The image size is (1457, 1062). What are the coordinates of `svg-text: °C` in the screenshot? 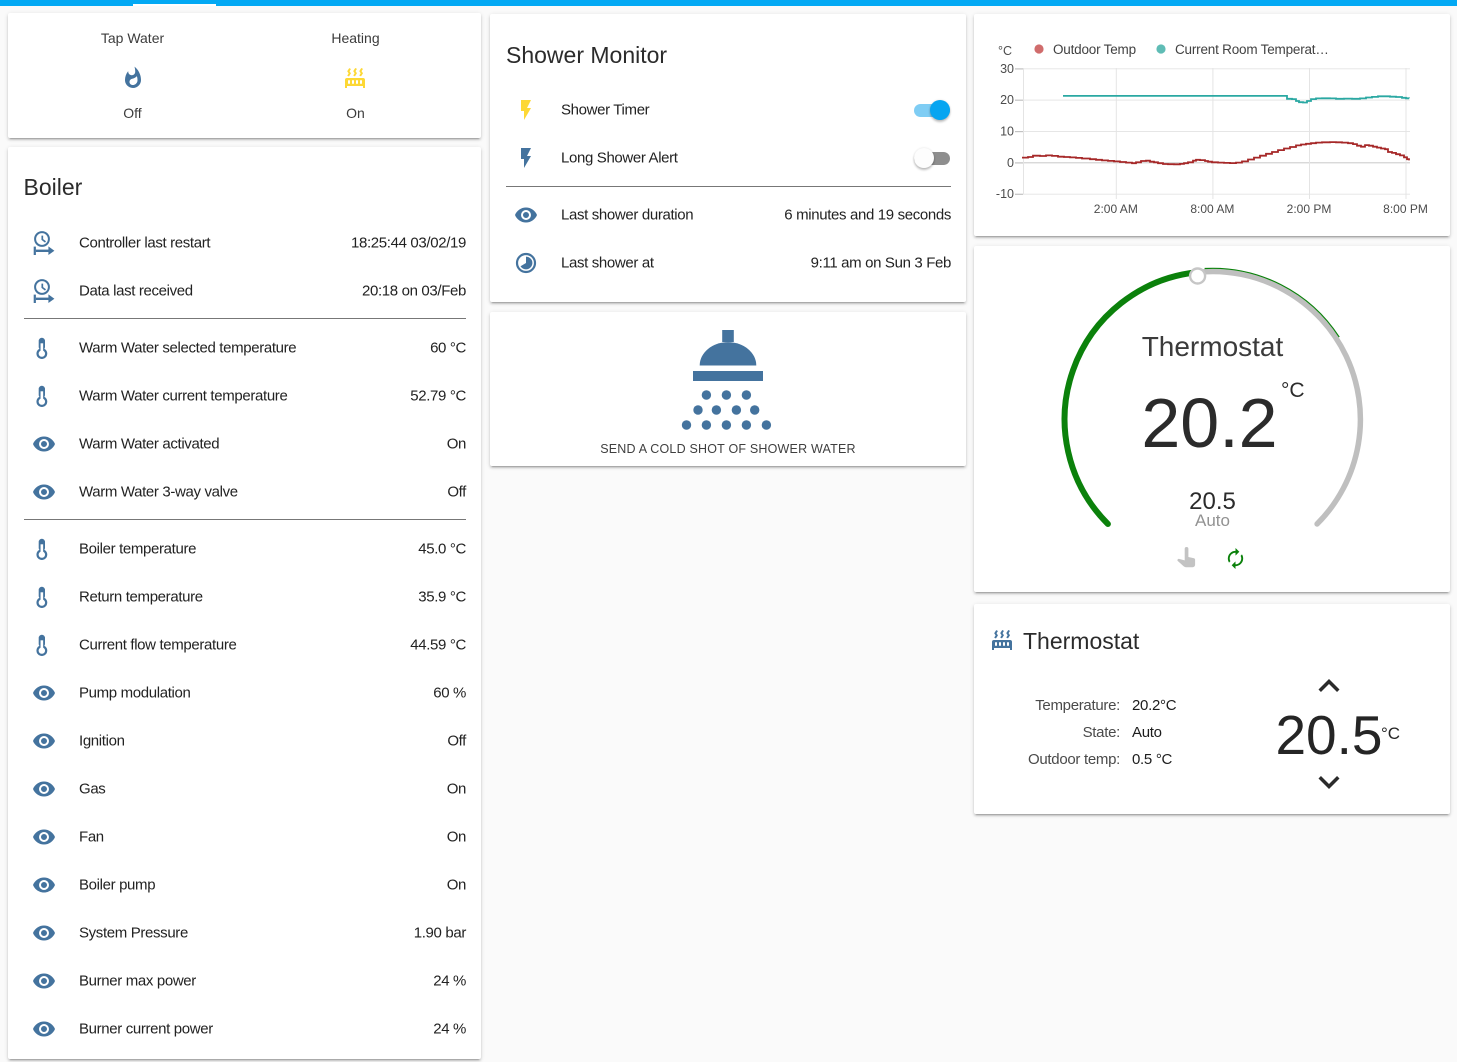 It's located at (1005, 51).